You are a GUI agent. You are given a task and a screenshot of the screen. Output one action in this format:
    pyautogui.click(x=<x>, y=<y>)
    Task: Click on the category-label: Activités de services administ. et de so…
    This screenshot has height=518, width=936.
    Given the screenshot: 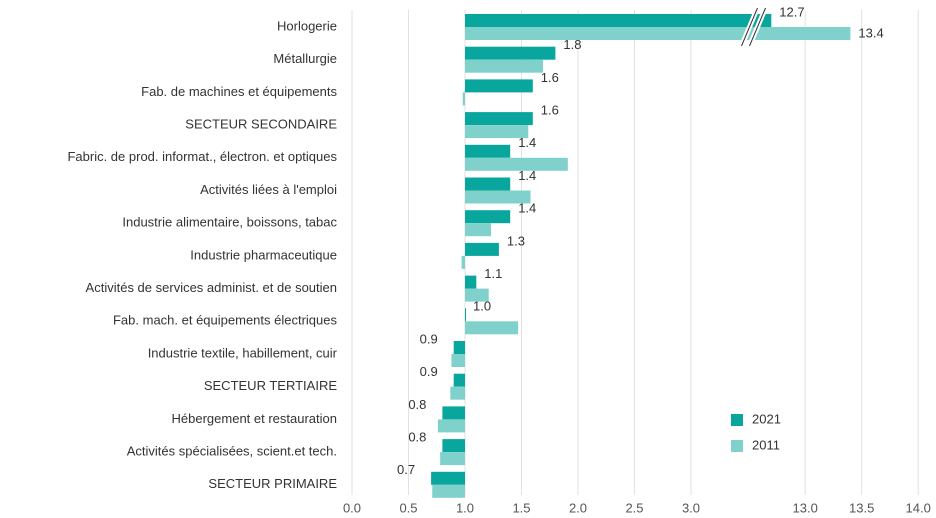 What is the action you would take?
    pyautogui.click(x=211, y=287)
    